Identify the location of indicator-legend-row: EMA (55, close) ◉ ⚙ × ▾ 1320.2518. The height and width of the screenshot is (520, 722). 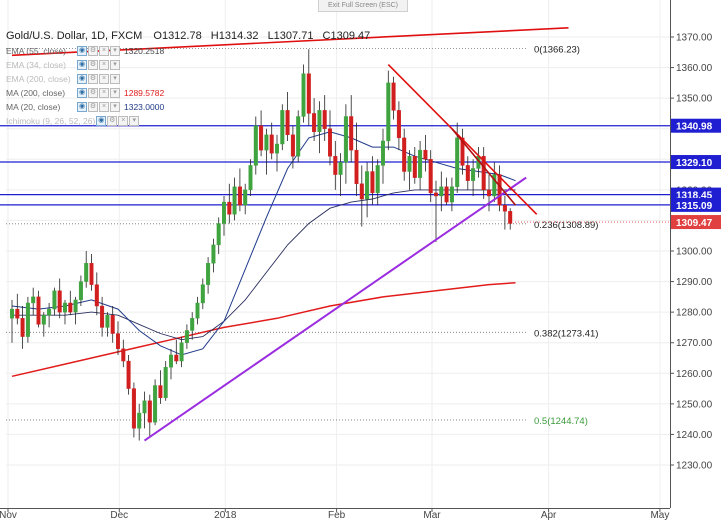
(85, 51).